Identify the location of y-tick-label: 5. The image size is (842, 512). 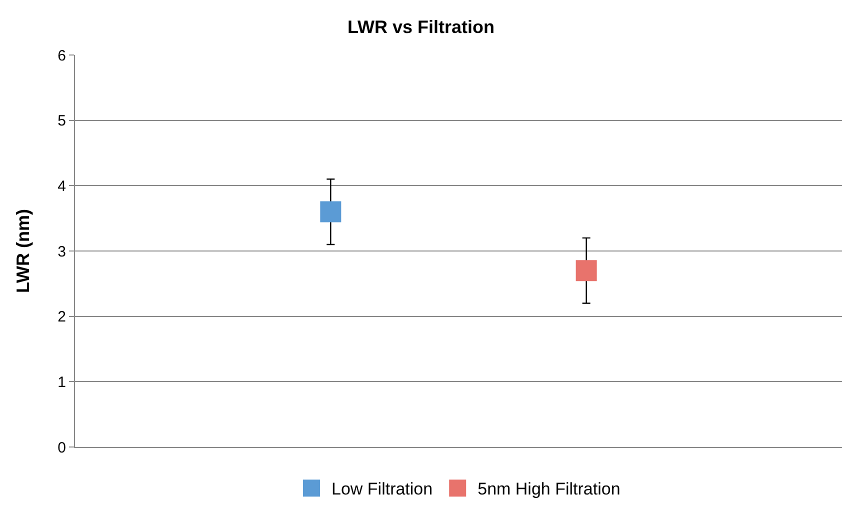
(62, 121).